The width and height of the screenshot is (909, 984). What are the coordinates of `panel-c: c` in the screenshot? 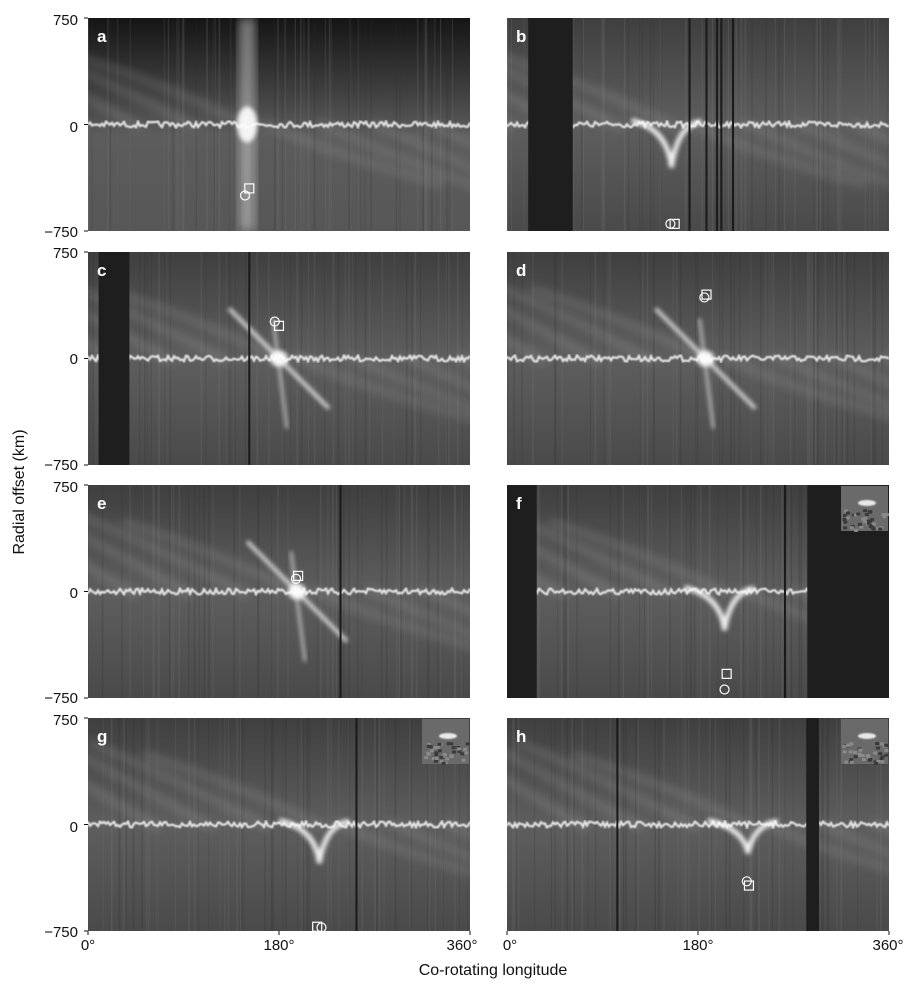 It's located at (277, 358).